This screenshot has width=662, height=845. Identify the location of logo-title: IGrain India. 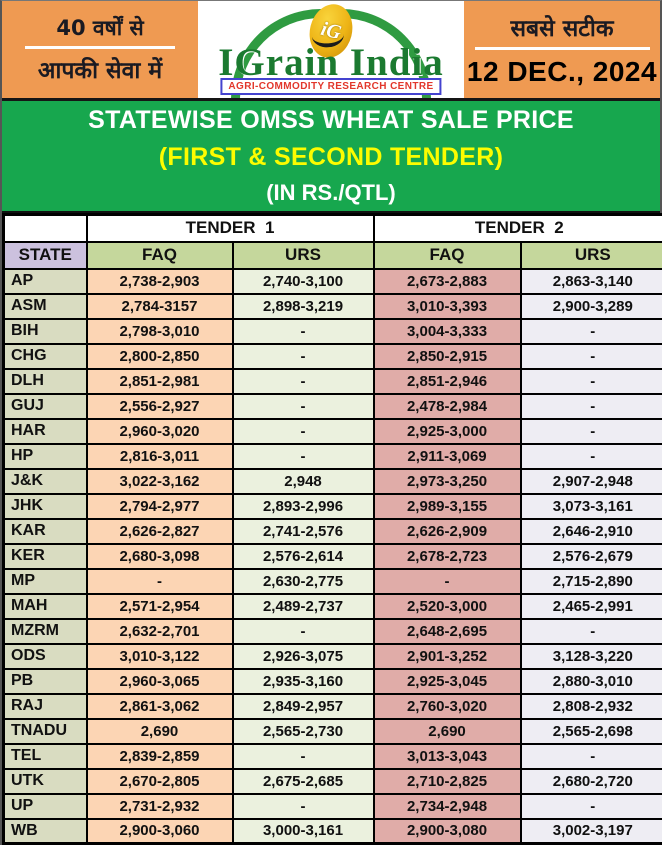
(331, 62).